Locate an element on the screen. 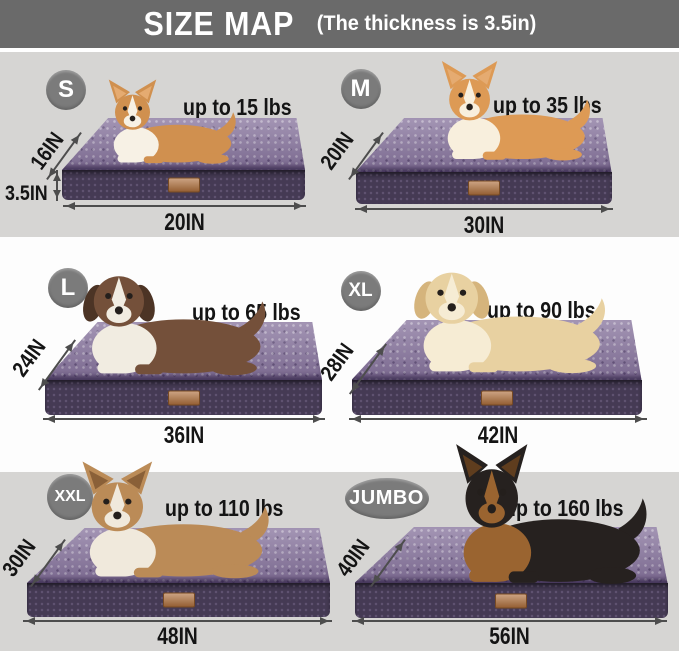 The height and width of the screenshot is (651, 679). header-subtitle: (The thickness is 3.5in) is located at coordinates (426, 23).